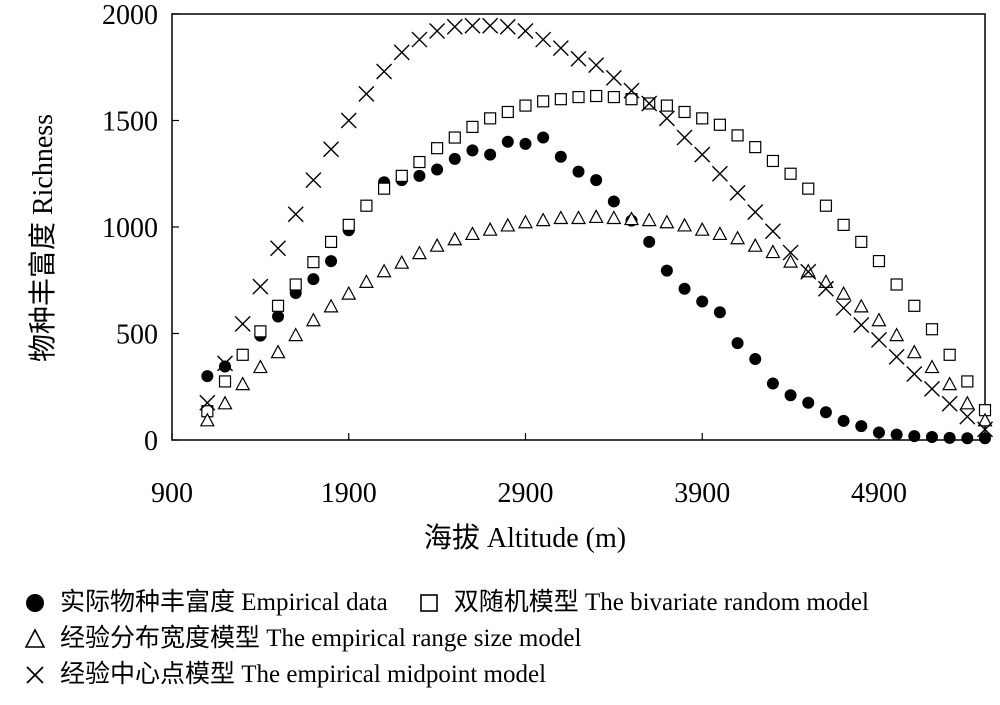 This screenshot has height=705, width=1000. What do you see at coordinates (661, 602) in the screenshot?
I see `legend-label-bivariate: 双随机模型 The bivariate random model` at bounding box center [661, 602].